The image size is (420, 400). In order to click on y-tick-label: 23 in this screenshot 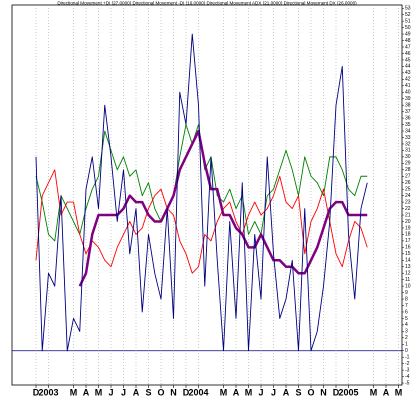, I will do `click(408, 202)`.